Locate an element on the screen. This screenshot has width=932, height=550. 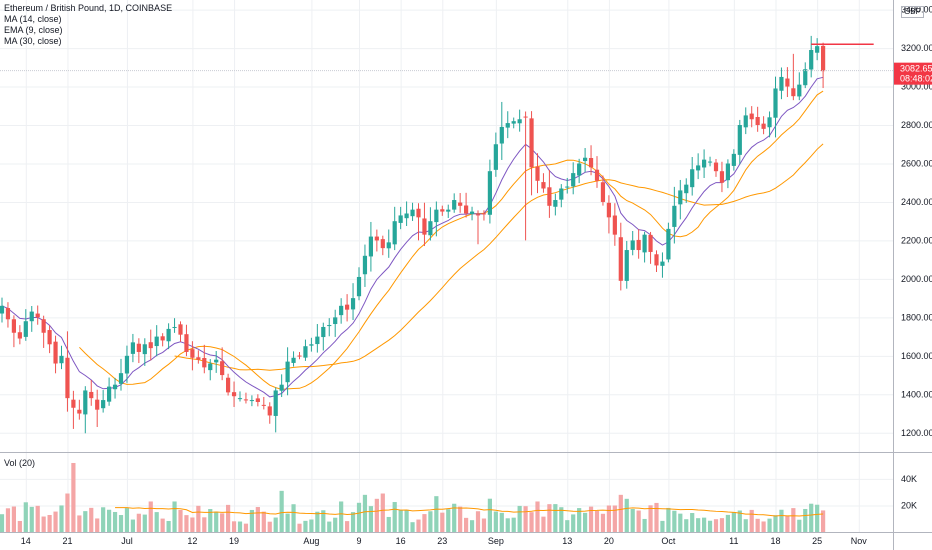
time-tick-label: 18 is located at coordinates (775, 541).